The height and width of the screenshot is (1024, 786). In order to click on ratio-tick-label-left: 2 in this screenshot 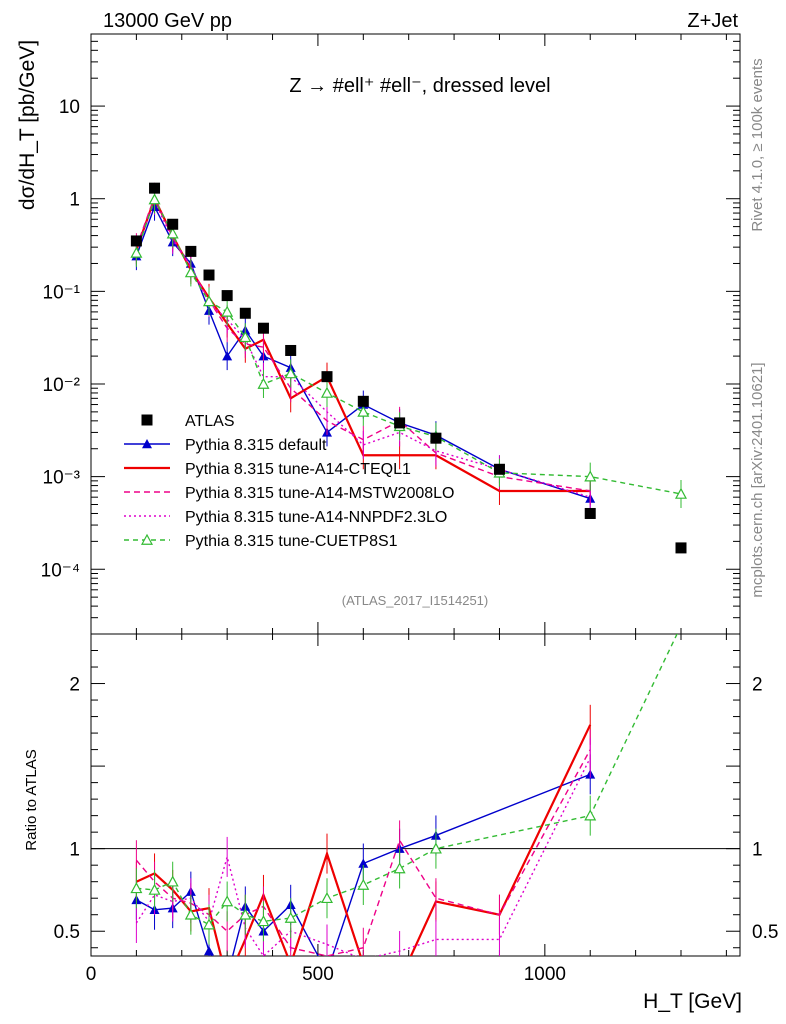, I will do `click(74, 685)`.